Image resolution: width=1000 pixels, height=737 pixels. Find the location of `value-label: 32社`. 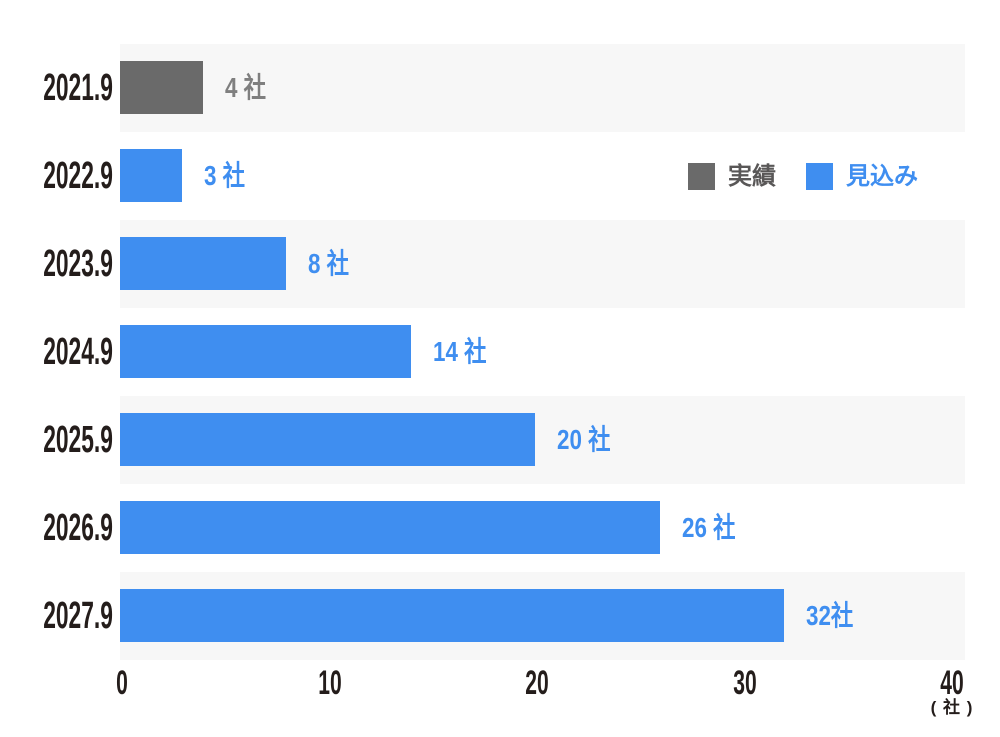

value-label: 32社 is located at coordinates (830, 615).